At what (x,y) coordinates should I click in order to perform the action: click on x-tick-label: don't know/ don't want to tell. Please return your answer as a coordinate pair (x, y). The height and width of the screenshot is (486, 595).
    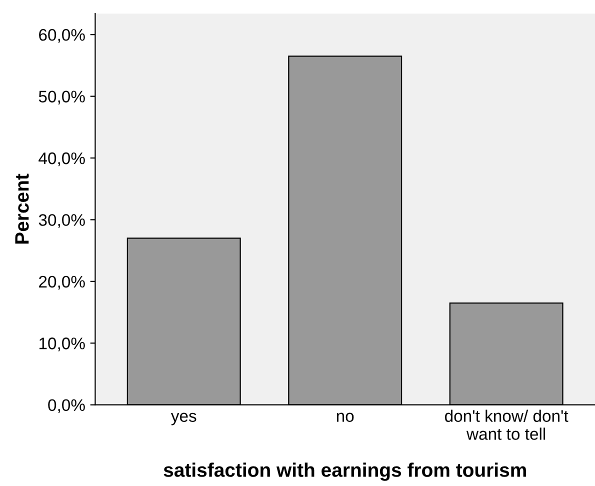
    Looking at the image, I should click on (506, 425).